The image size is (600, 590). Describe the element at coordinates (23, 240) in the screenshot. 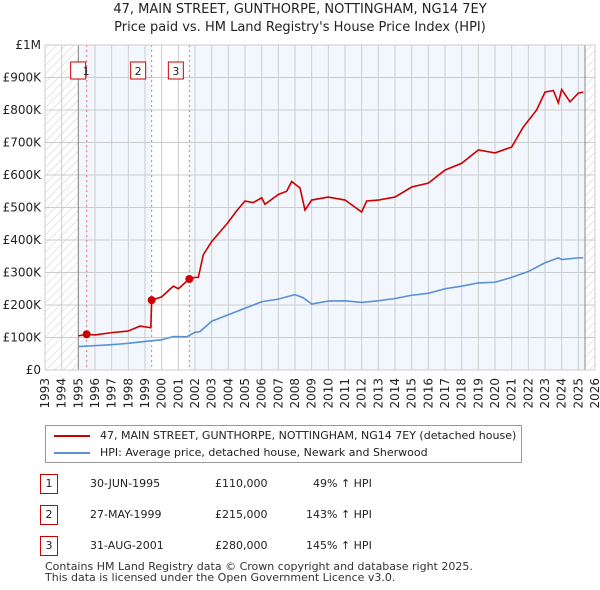

I see `y-tick-label: £400K` at that location.